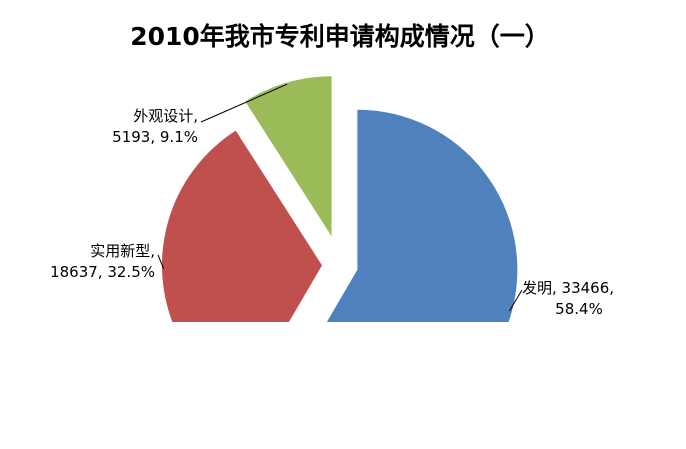  Describe the element at coordinates (102, 272) in the screenshot. I see `slice-label-2-line-2: 18637, 32.5%` at that location.